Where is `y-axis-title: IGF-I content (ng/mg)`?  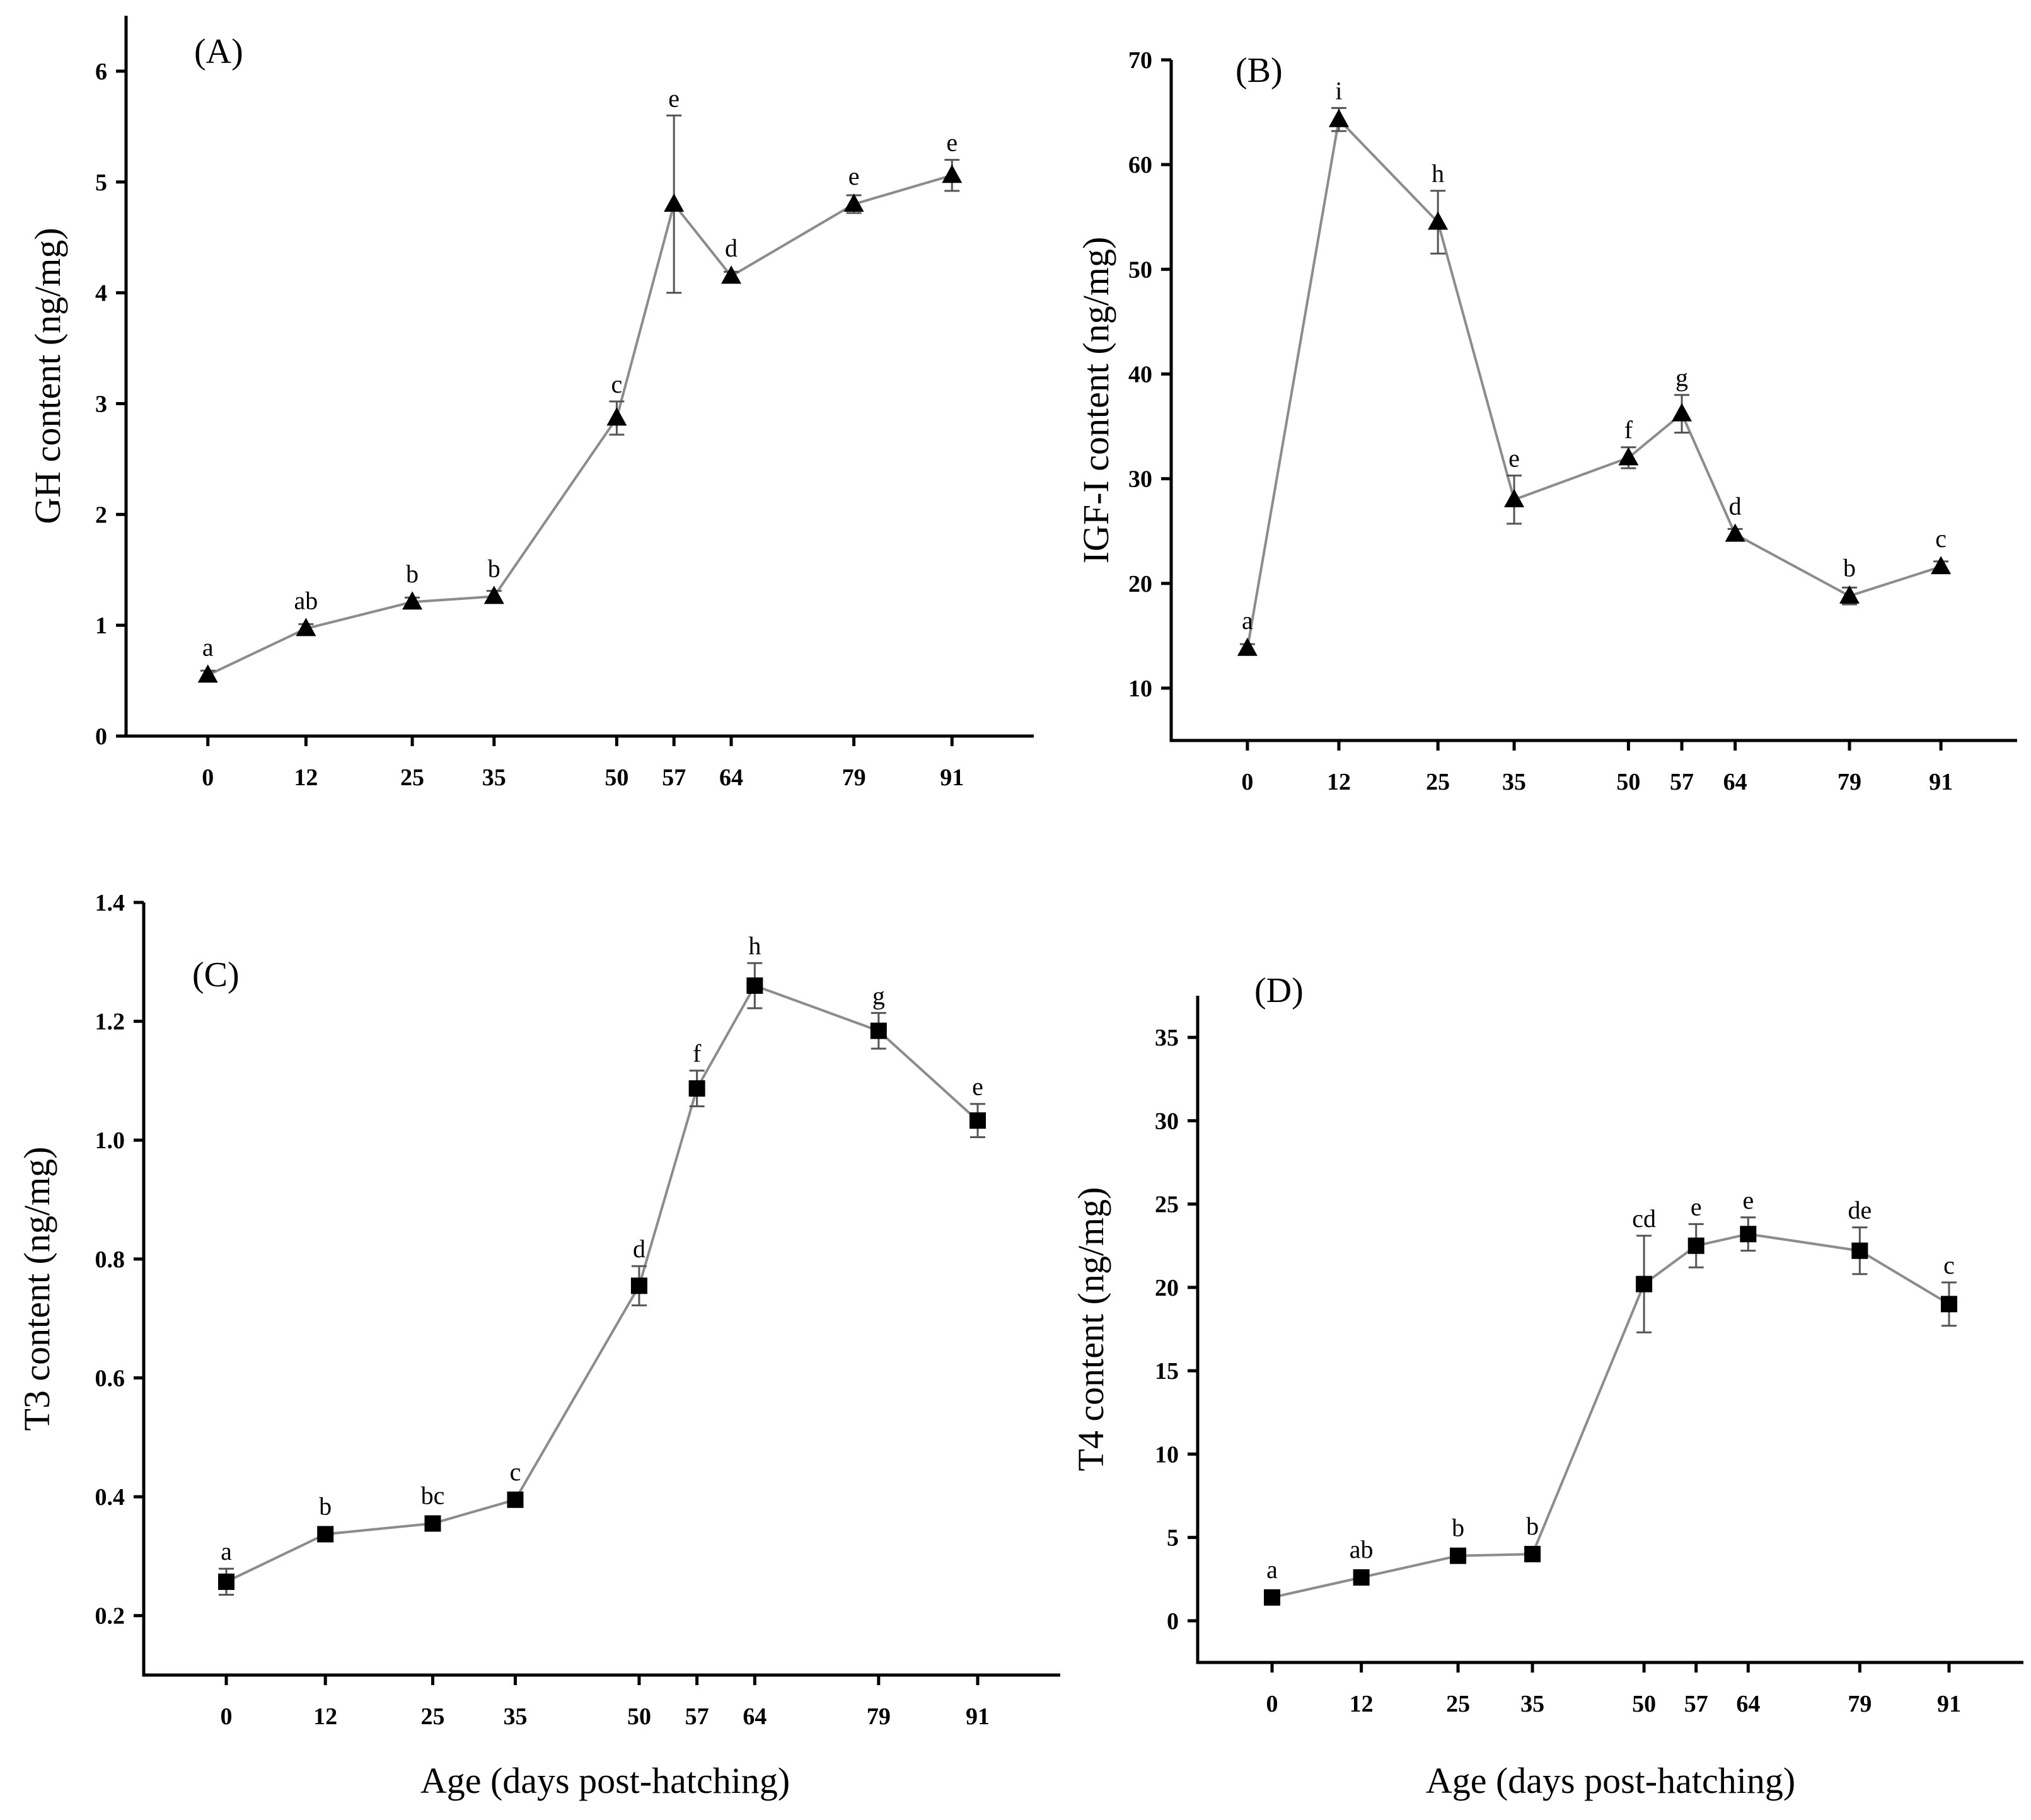
y-axis-title: IGF-I content (ng/mg) is located at coordinates (1095, 400).